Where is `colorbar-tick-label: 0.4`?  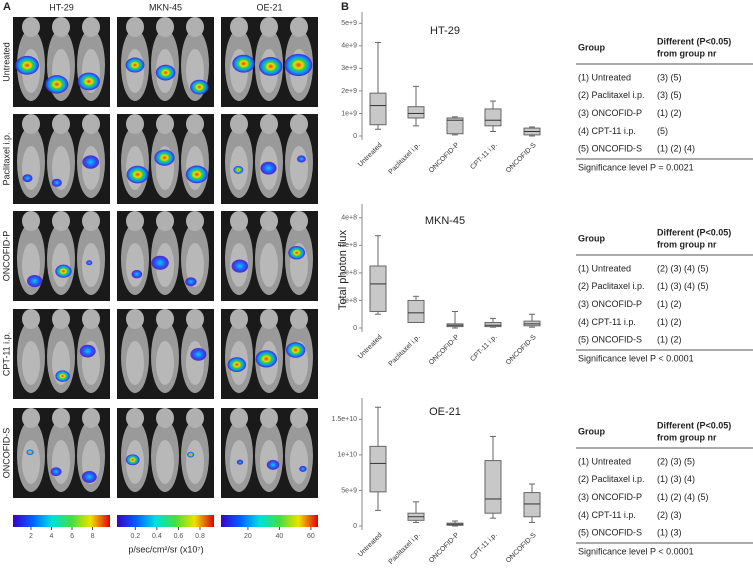
colorbar-tick-label: 0.4 is located at coordinates (157, 536).